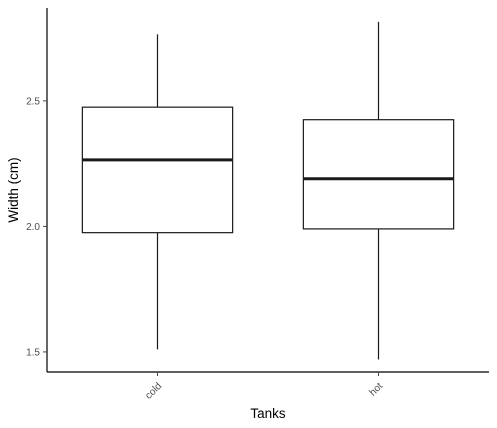 This screenshot has width=497, height=428. Describe the element at coordinates (268, 413) in the screenshot. I see `x-axis-title: Tanks` at that location.